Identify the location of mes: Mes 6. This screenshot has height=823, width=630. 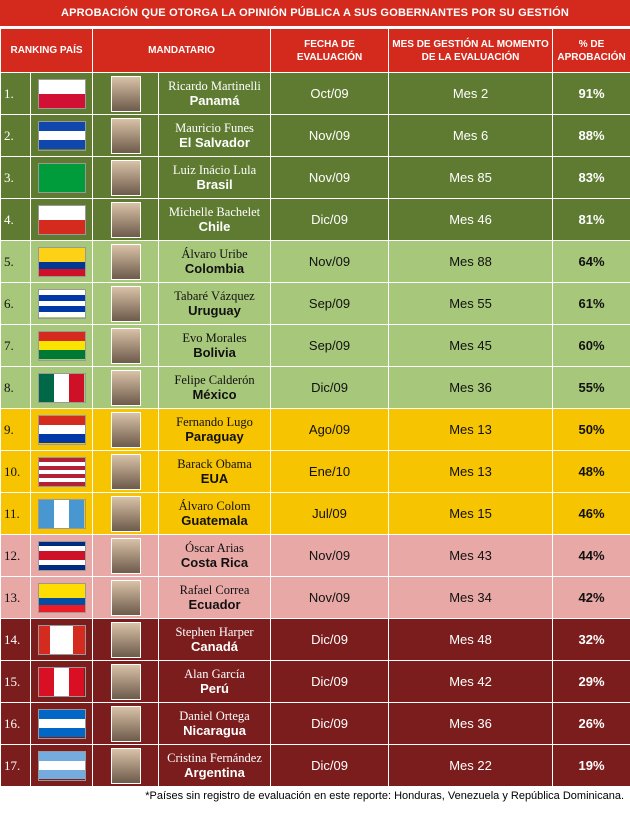
(471, 135).